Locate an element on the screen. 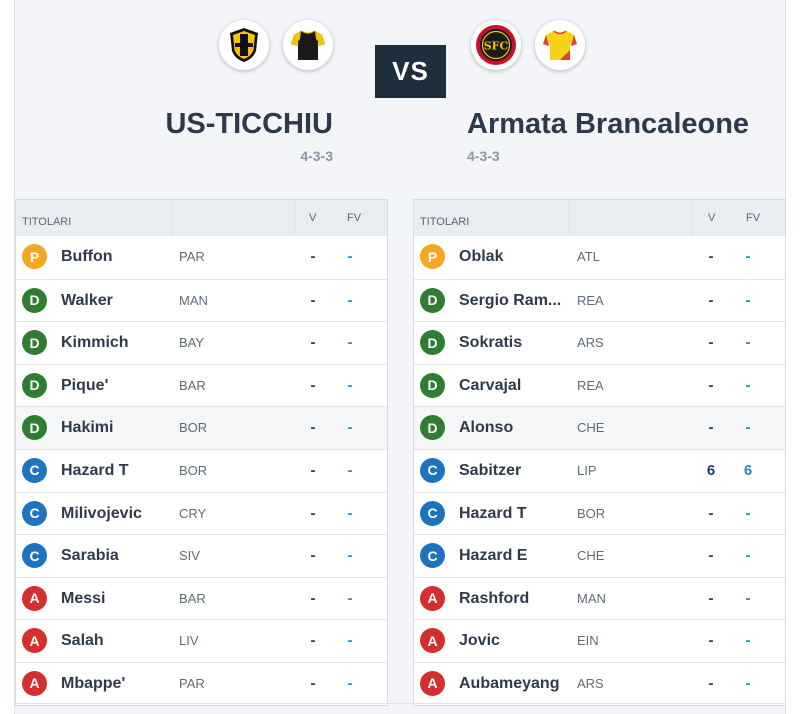 The image size is (800, 714). player-row: C Sabitzer LIP 6 6 is located at coordinates (599, 470).